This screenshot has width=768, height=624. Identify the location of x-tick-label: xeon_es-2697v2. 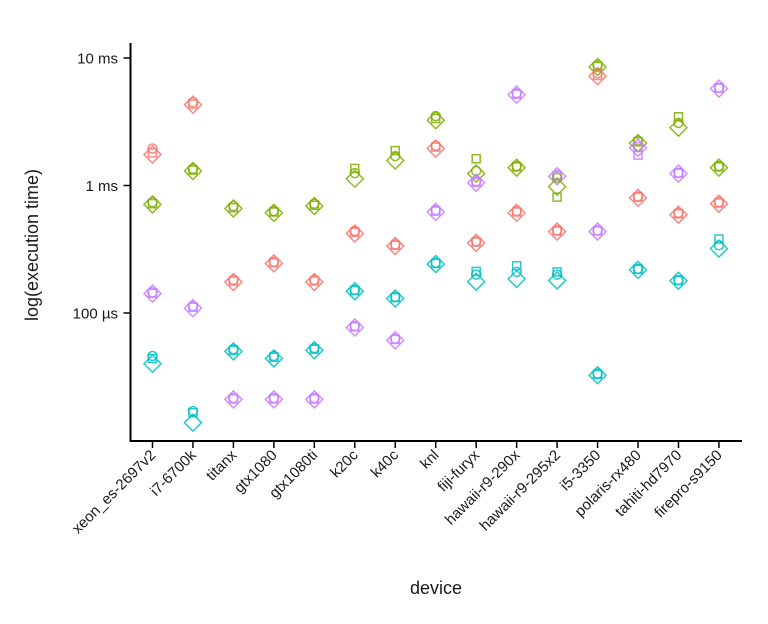
(114, 492).